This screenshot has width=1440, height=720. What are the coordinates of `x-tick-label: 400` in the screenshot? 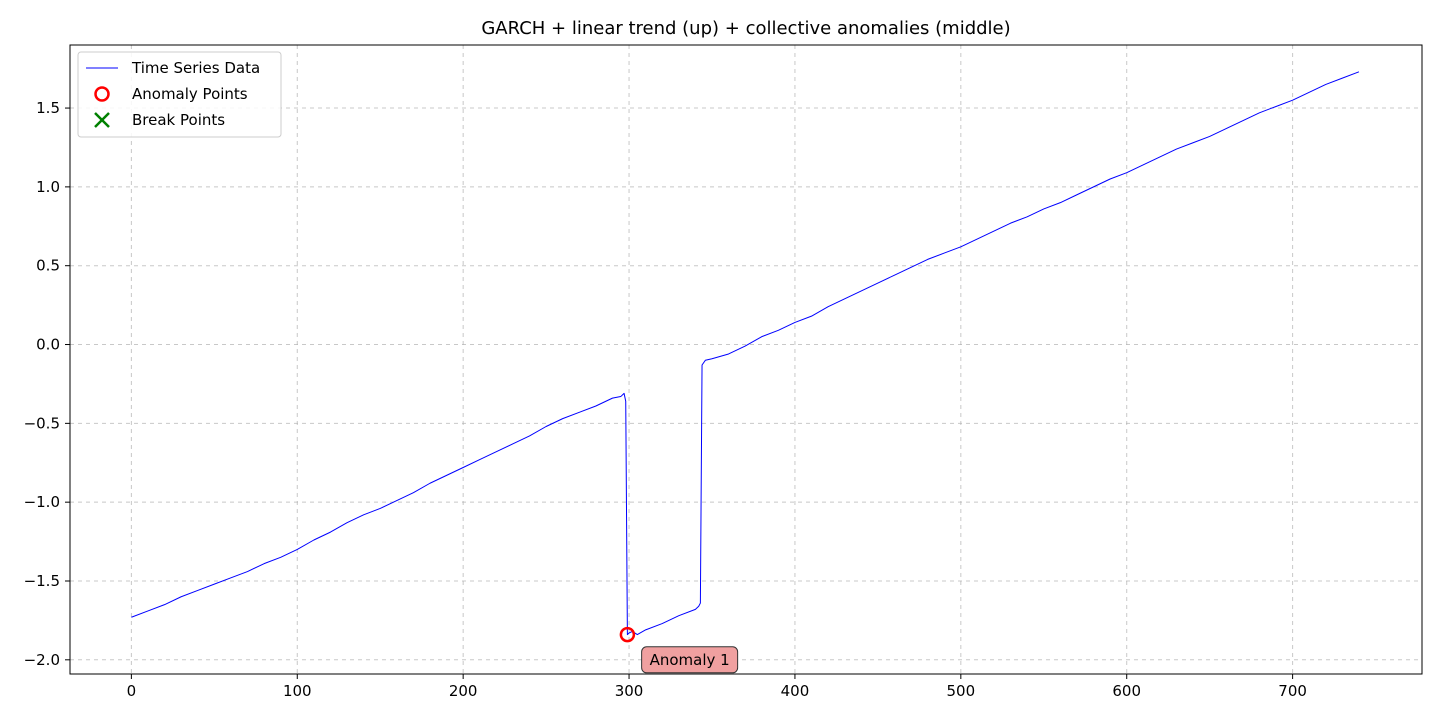 It's located at (795, 691).